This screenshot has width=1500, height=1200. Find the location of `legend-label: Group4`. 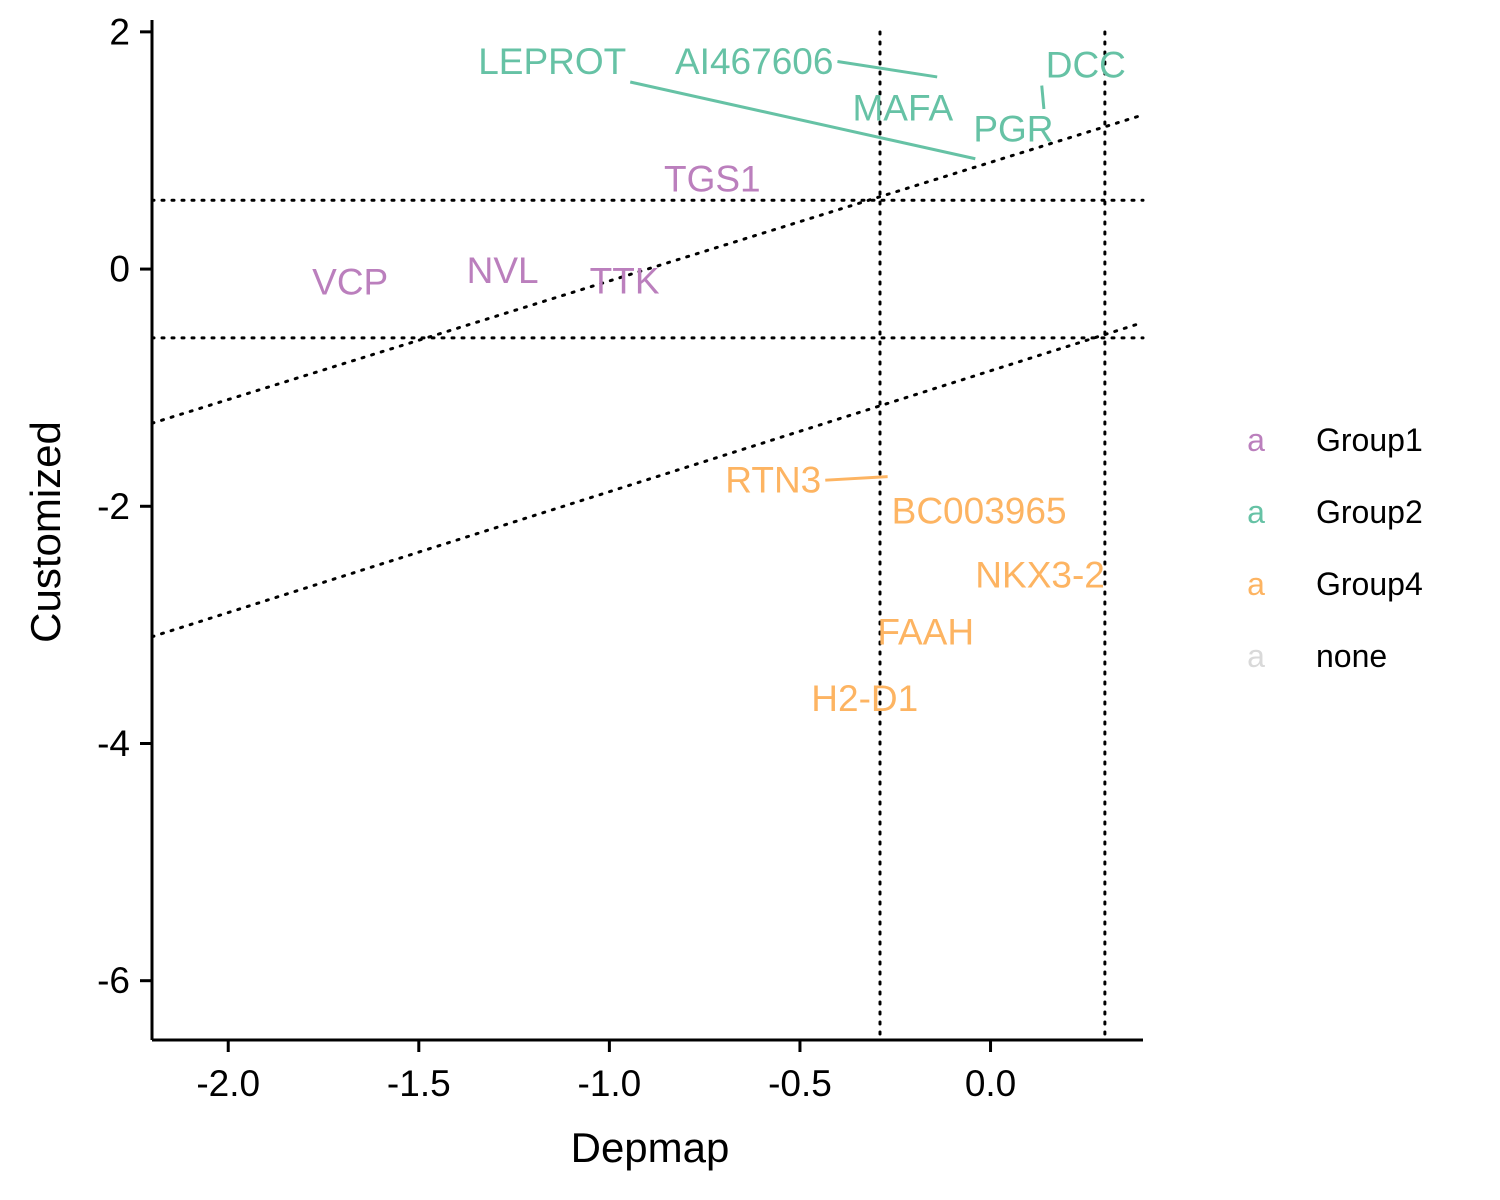

legend-label: Group4 is located at coordinates (1369, 584).